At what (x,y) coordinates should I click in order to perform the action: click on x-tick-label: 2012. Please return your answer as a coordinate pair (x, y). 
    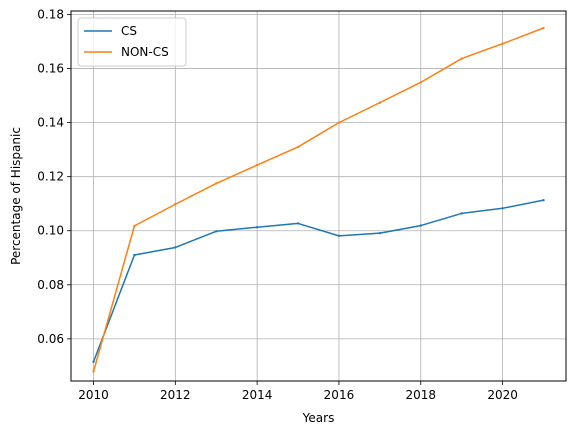
    Looking at the image, I should click on (175, 395).